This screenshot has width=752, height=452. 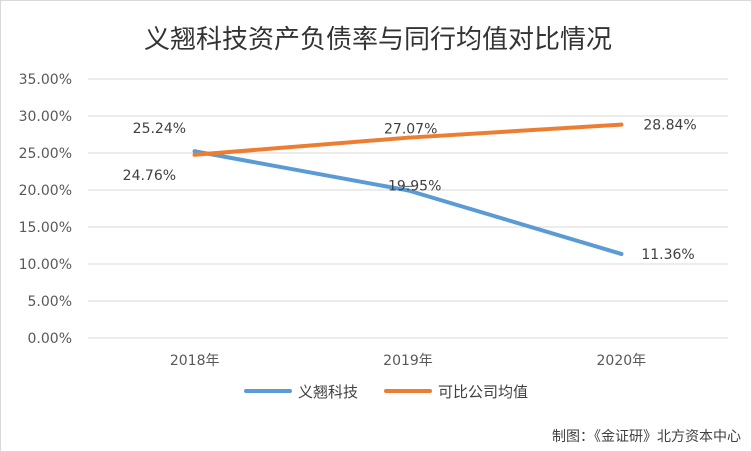 What do you see at coordinates (50, 339) in the screenshot?
I see `y-tick-label: 0.00%` at bounding box center [50, 339].